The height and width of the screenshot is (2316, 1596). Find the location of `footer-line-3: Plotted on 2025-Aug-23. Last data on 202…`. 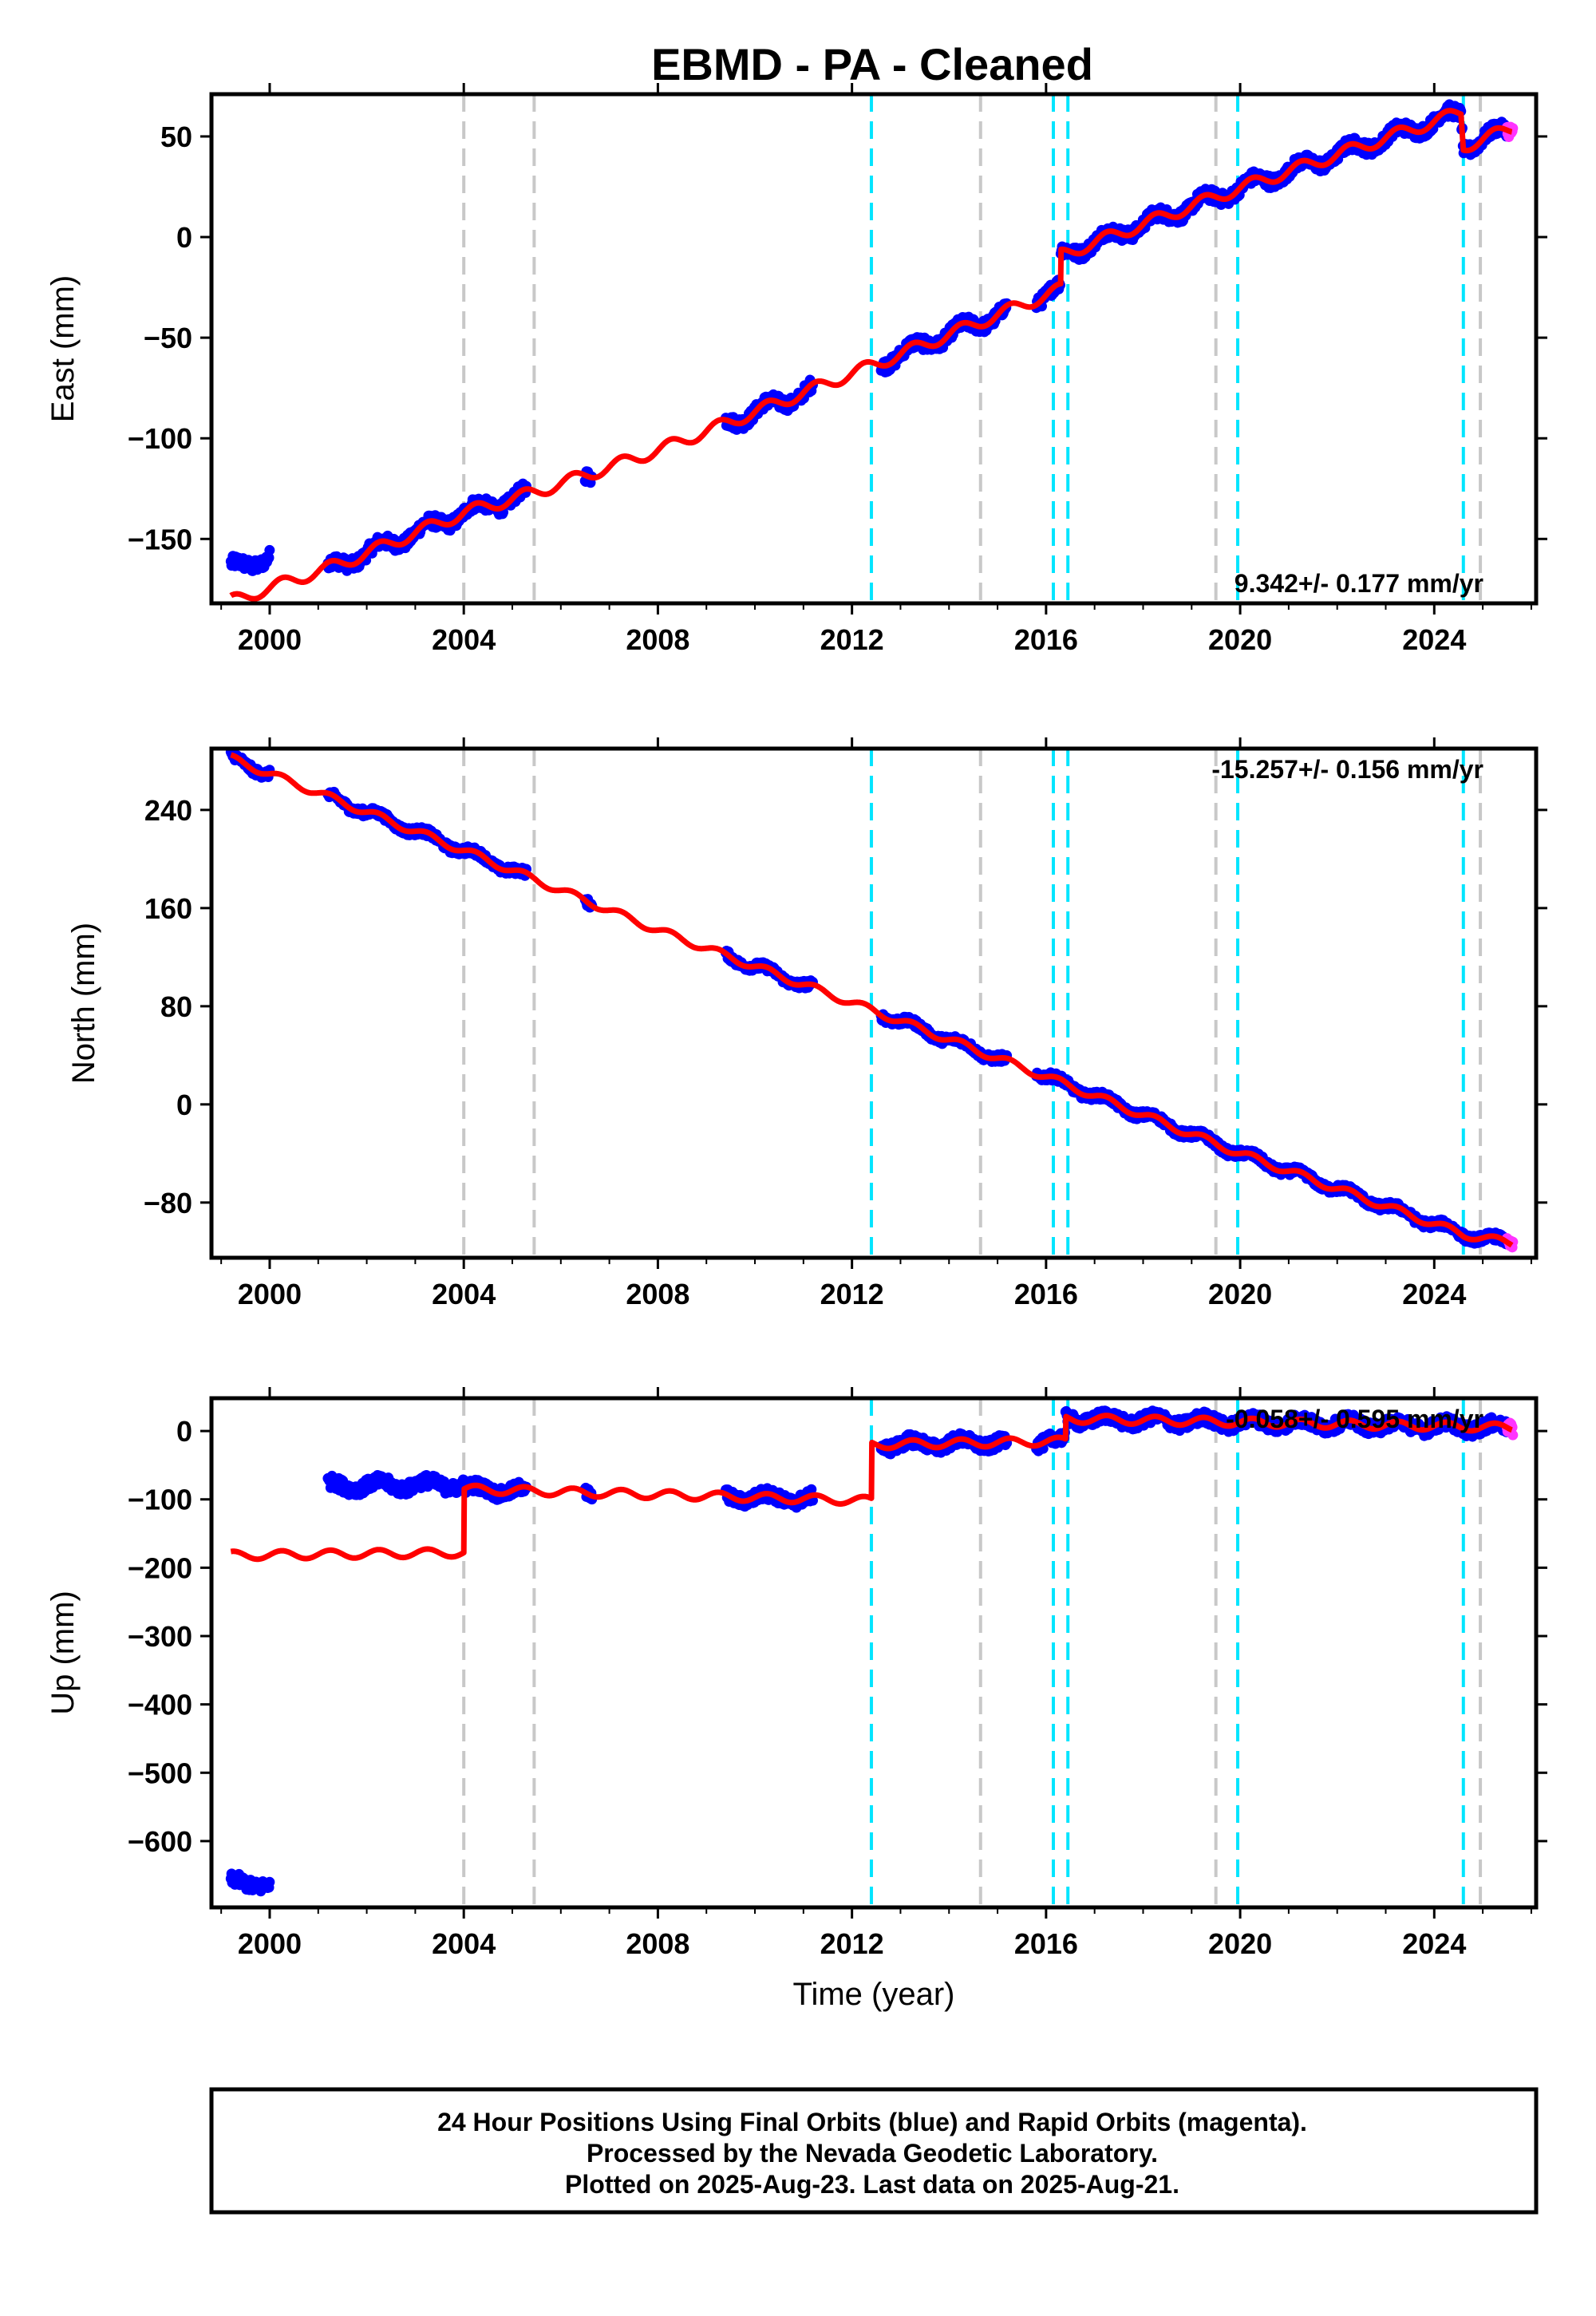

footer-line-3: Plotted on 2025-Aug-23. Last data on 202… is located at coordinates (872, 2184).